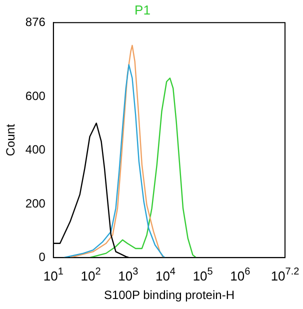 The height and width of the screenshot is (309, 303). What do you see at coordinates (169, 295) in the screenshot?
I see `x-axis-title: S100P binding protein-H` at bounding box center [169, 295].